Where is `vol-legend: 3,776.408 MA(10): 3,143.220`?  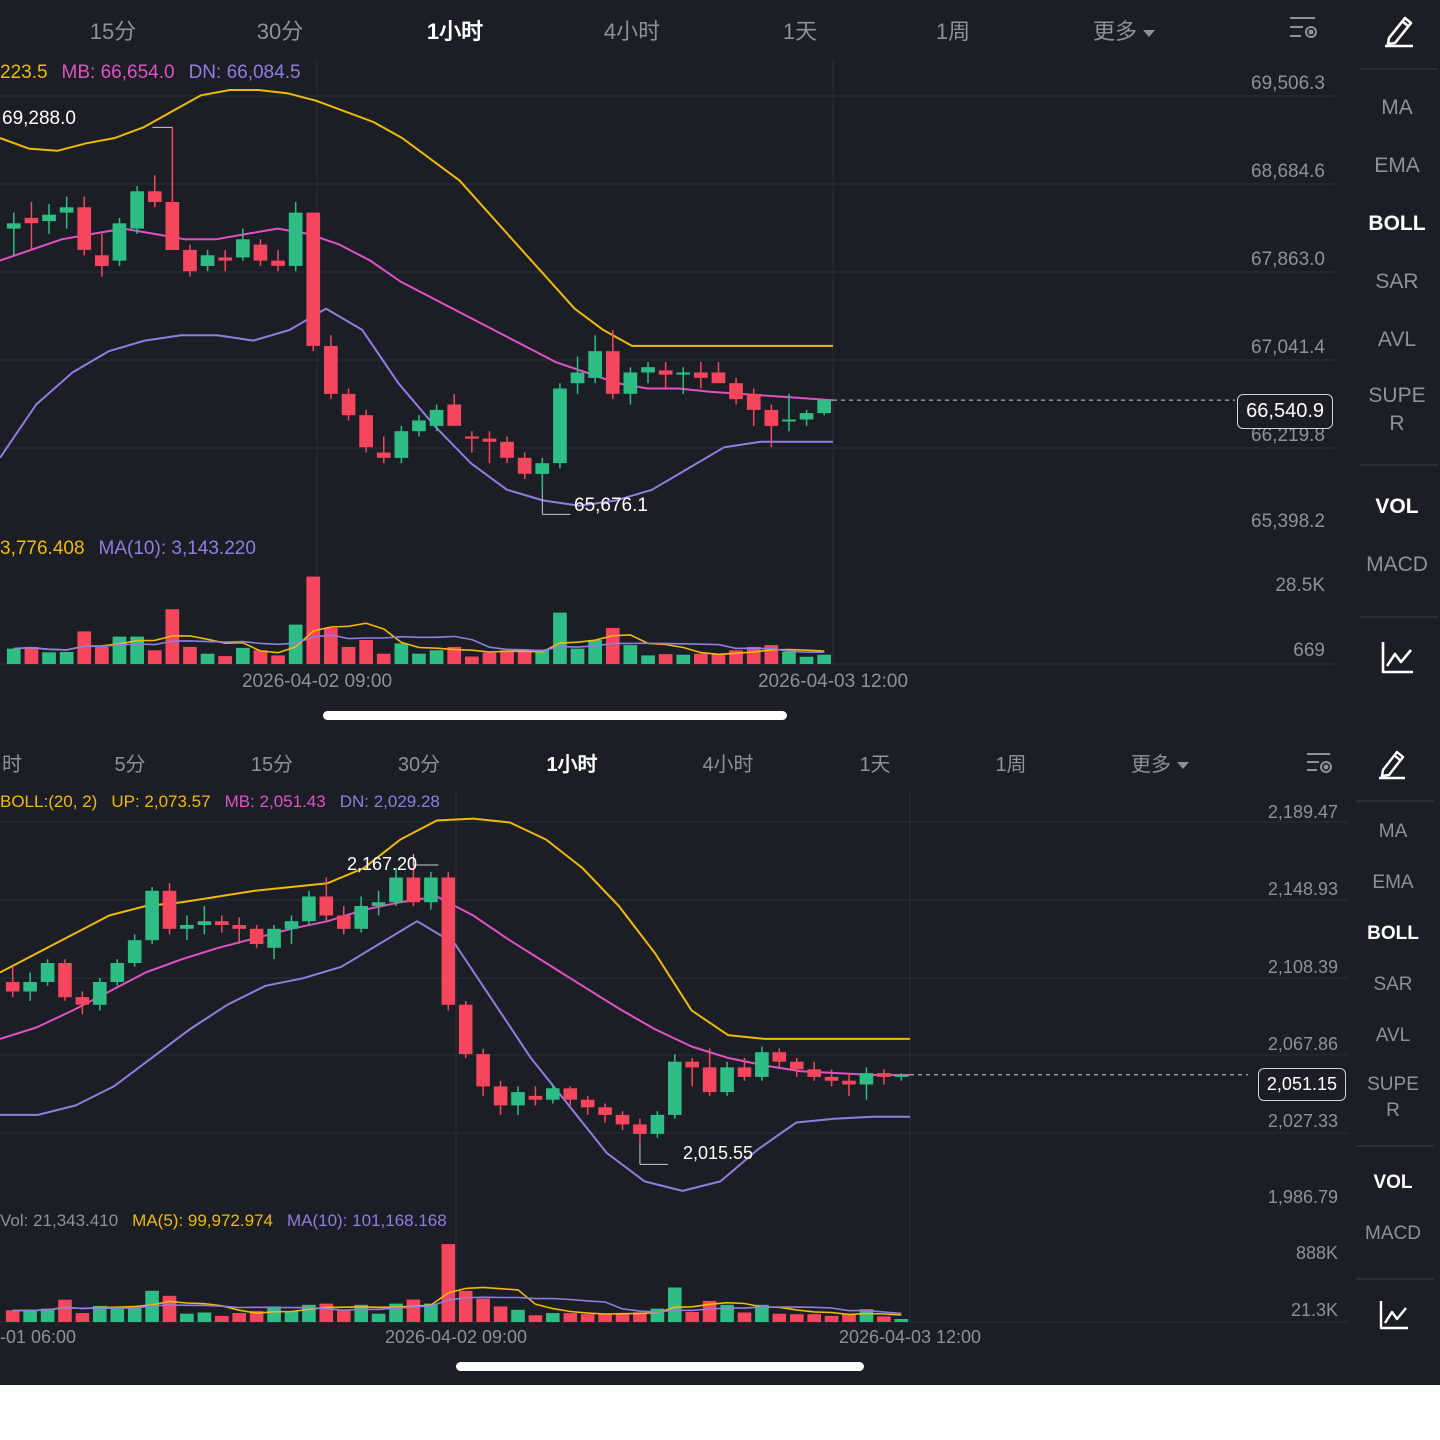
vol-legend: 3,776.408 MA(10): 3,143.220 is located at coordinates (135, 549).